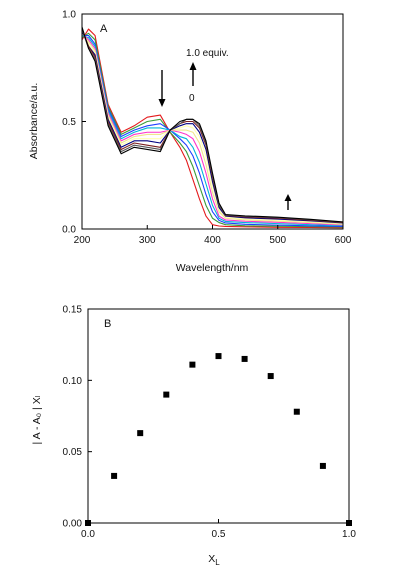 This screenshot has height=577, width=403. What do you see at coordinates (207, 53) in the screenshot?
I see `annotation-1-0-equiv: 1.0 equiv.` at bounding box center [207, 53].